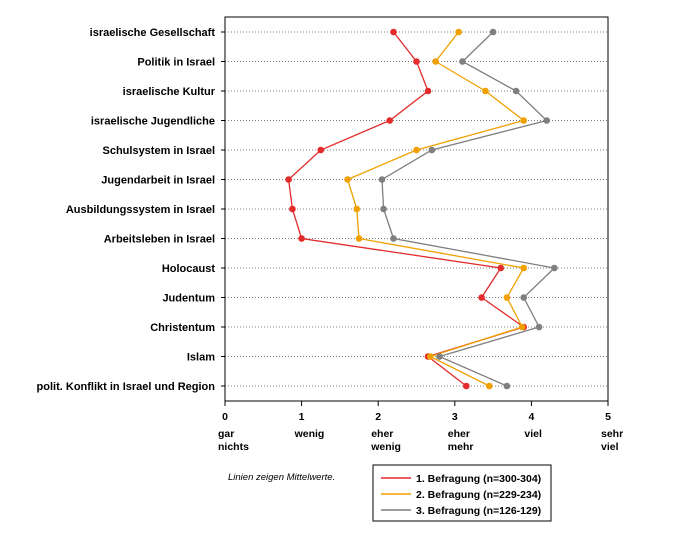  Describe the element at coordinates (176, 63) in the screenshot. I see `category-label: Politik in Israel` at that location.